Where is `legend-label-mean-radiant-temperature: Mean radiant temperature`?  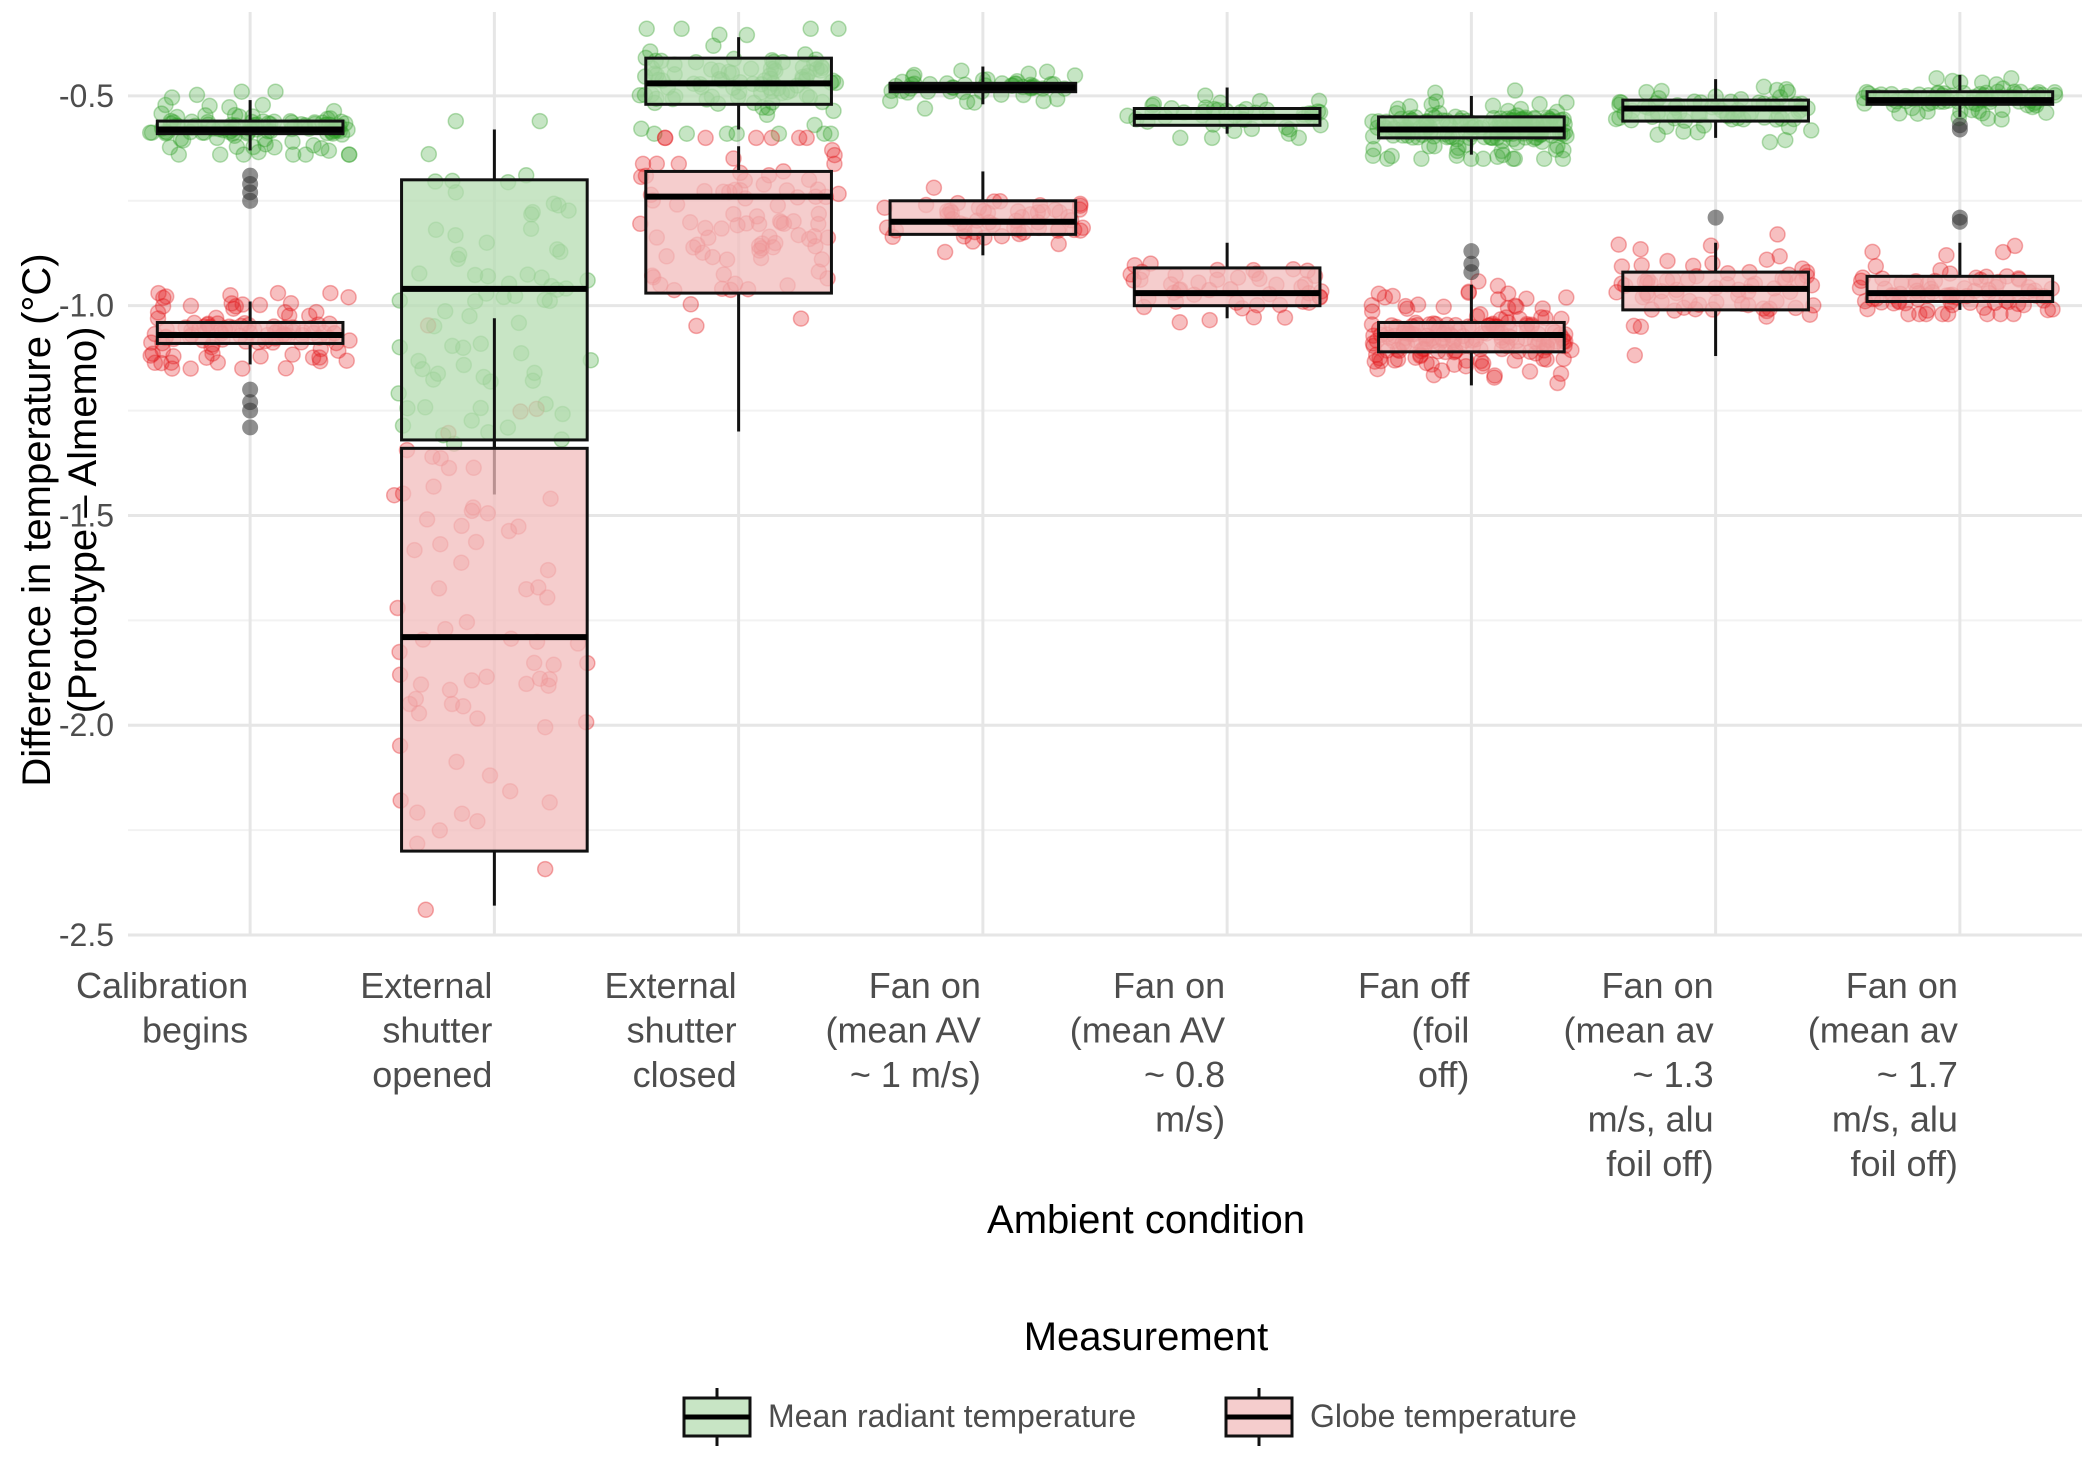
legend-label-mean-radiant-temperature: Mean radiant temperature is located at coordinates (952, 1416).